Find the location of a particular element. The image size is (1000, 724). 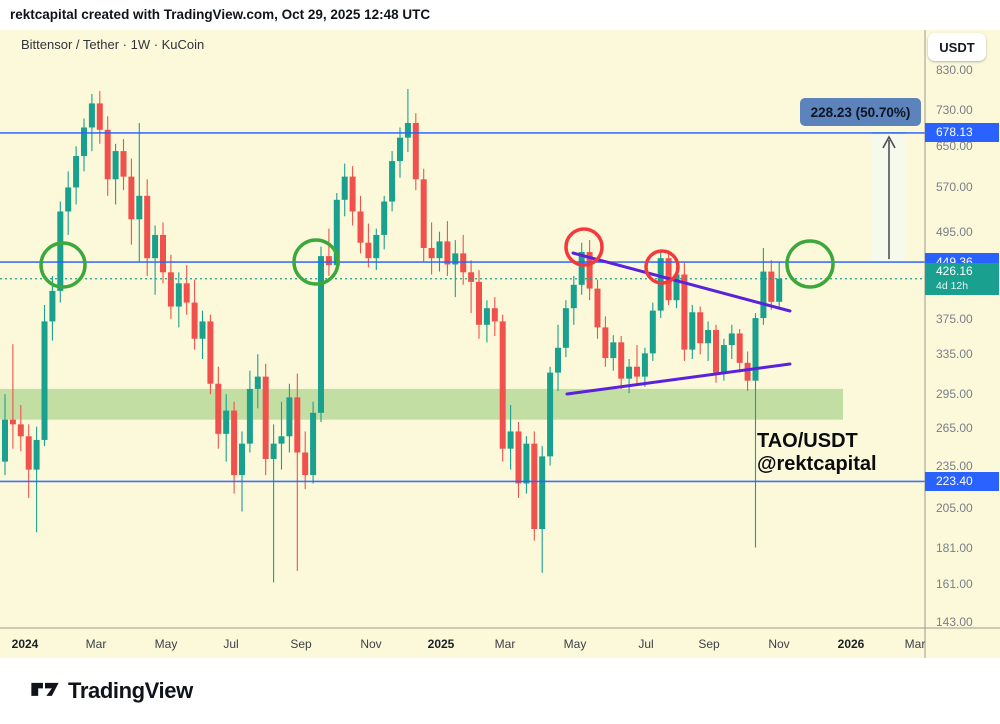

red-circle-annotation is located at coordinates (662, 267).